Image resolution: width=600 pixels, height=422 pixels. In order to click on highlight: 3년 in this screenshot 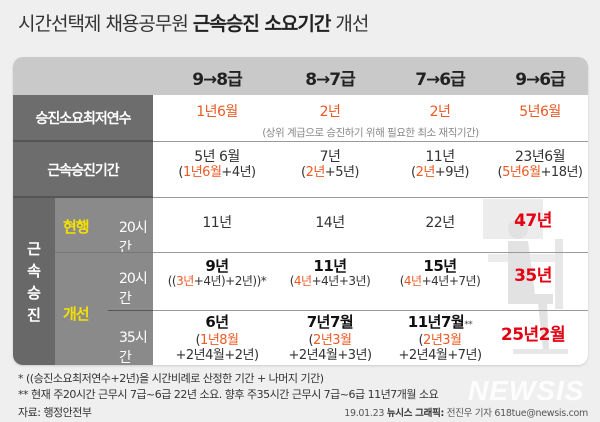, I will do `click(185, 281)`.